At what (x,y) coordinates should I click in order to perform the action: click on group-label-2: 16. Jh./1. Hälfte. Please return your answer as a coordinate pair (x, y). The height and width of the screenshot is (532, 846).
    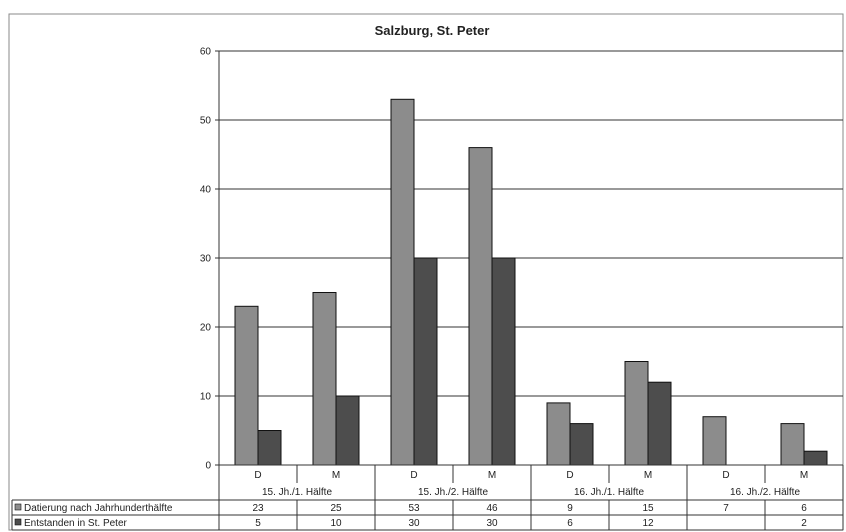
    Looking at the image, I should click on (609, 492).